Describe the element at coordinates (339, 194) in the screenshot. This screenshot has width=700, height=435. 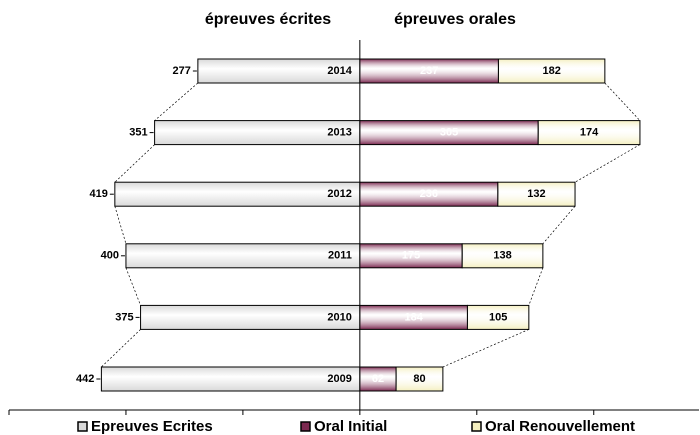
I see `category-label: 2012` at that location.